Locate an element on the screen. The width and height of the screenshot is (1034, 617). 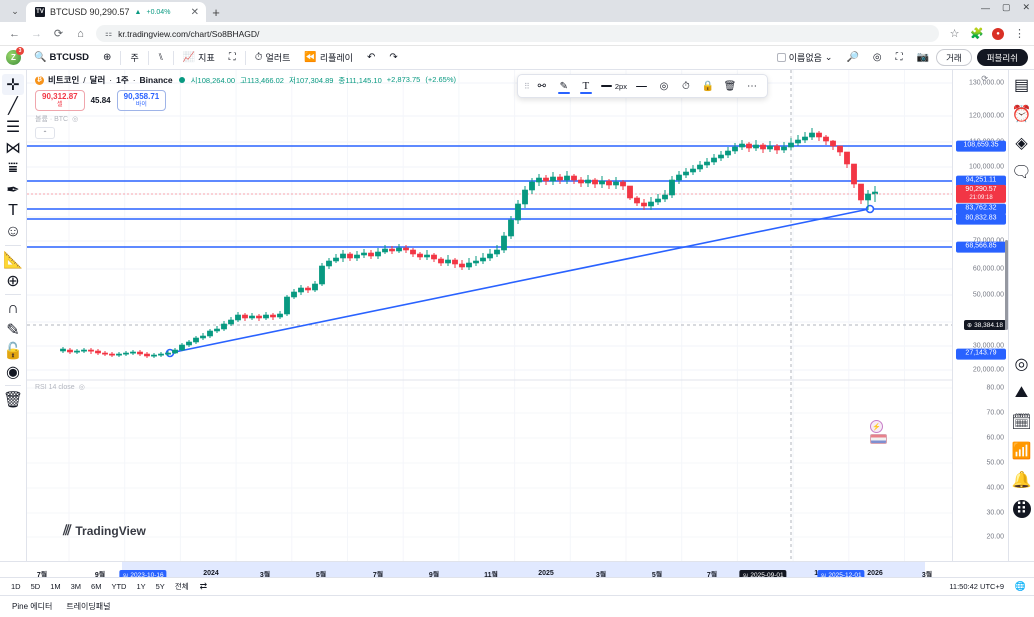
close-tab-icon: ✕ is located at coordinates (194, 12).